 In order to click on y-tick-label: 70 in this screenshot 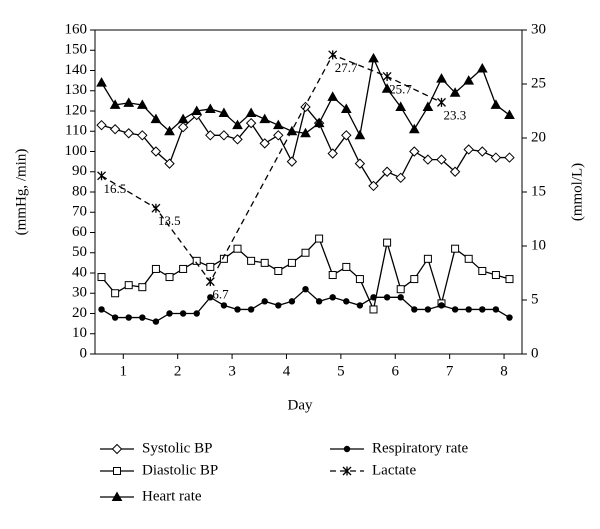, I will do `click(79, 212)`.